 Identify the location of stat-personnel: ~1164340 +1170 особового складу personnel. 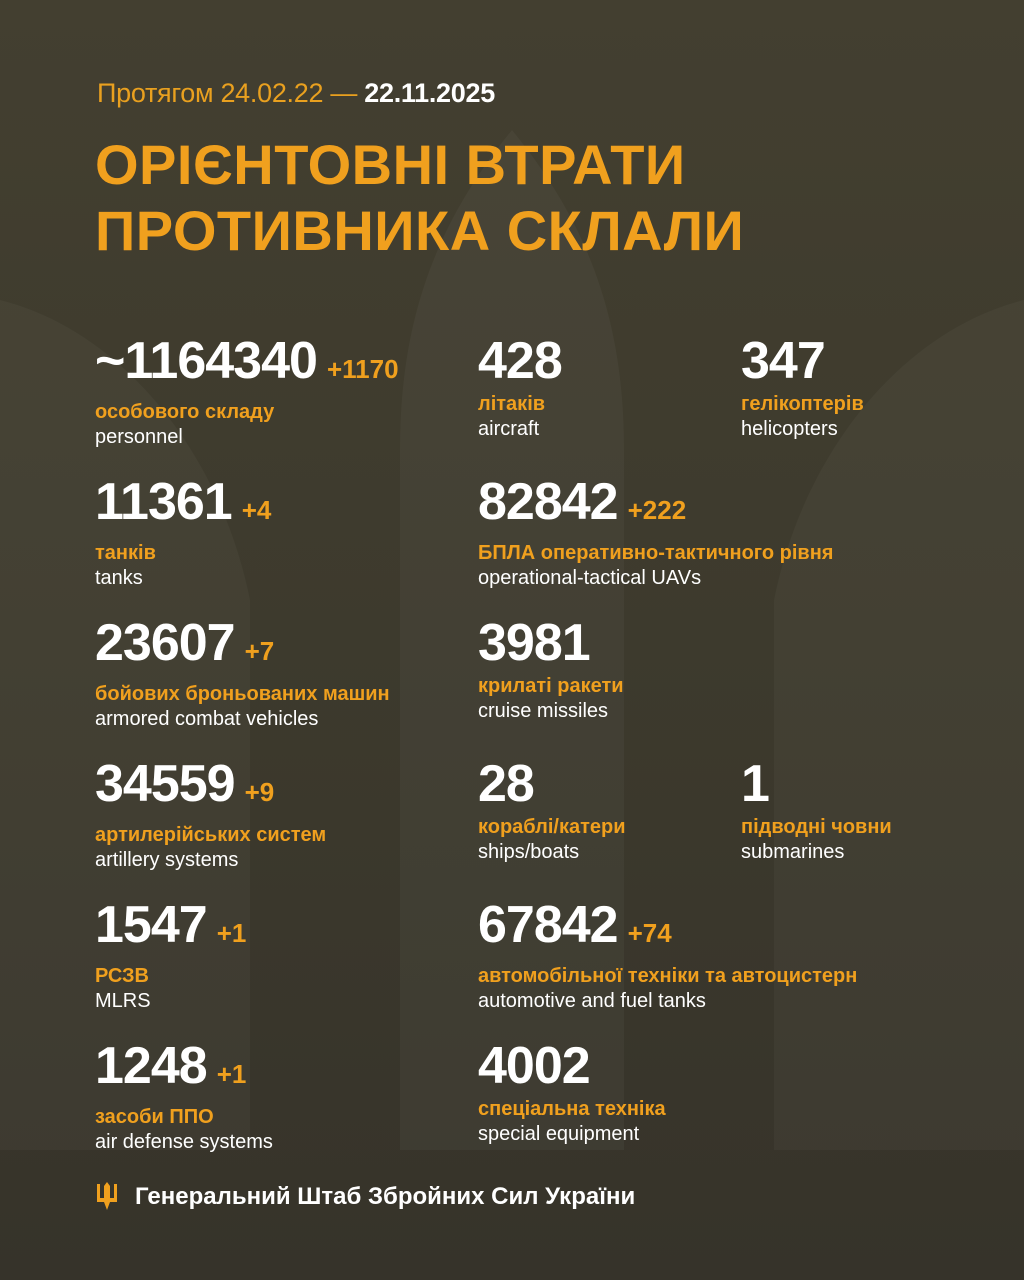
(247, 391).